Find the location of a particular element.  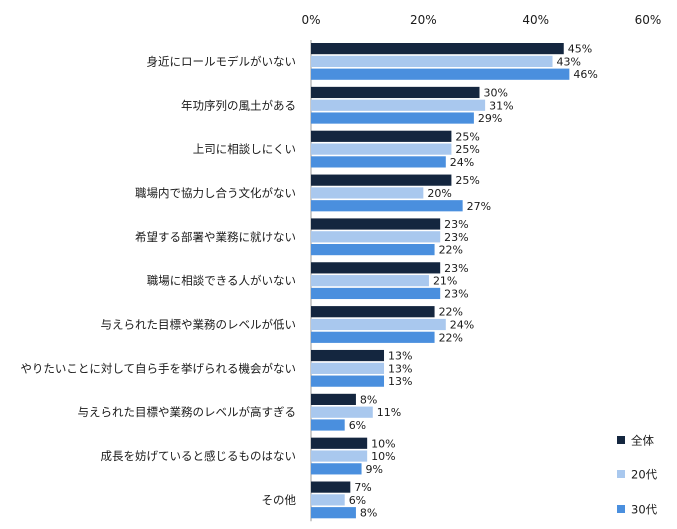

category-label: 身近にロールモデルがいない is located at coordinates (222, 61).